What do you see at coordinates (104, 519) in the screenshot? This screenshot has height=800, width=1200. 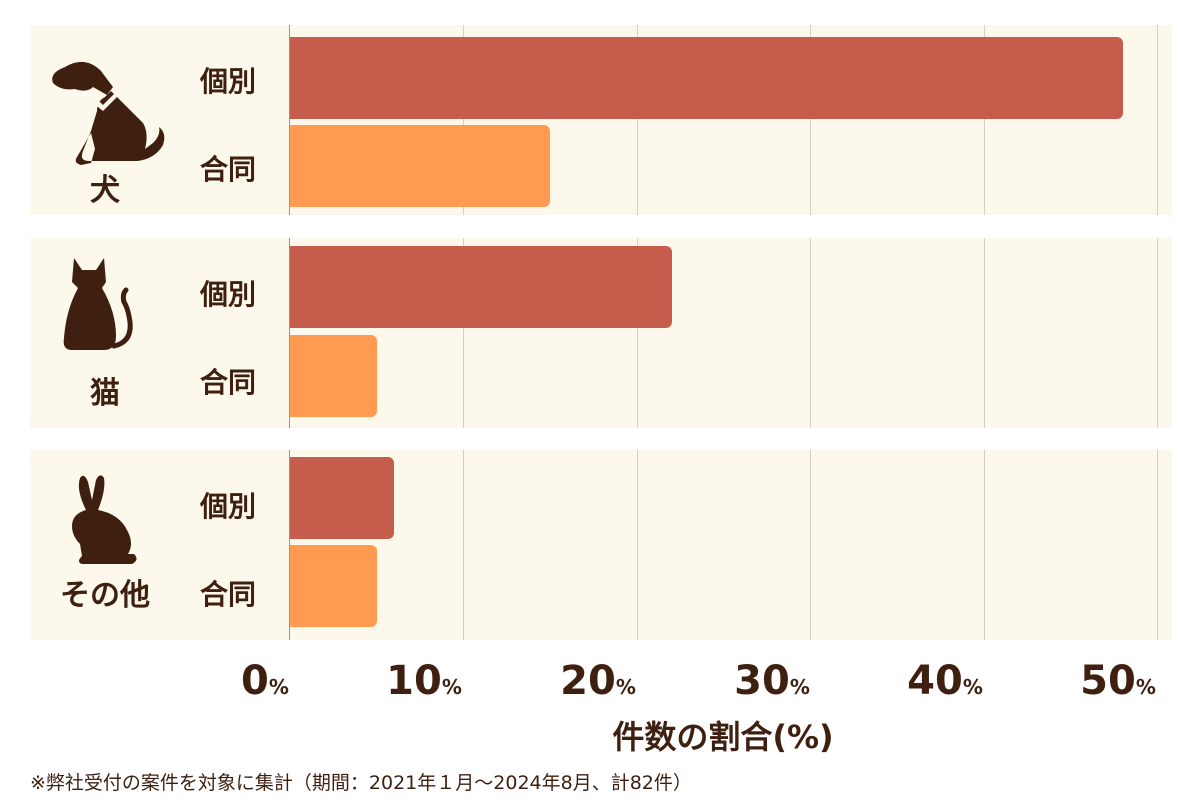 I see `rabbit-icon` at bounding box center [104, 519].